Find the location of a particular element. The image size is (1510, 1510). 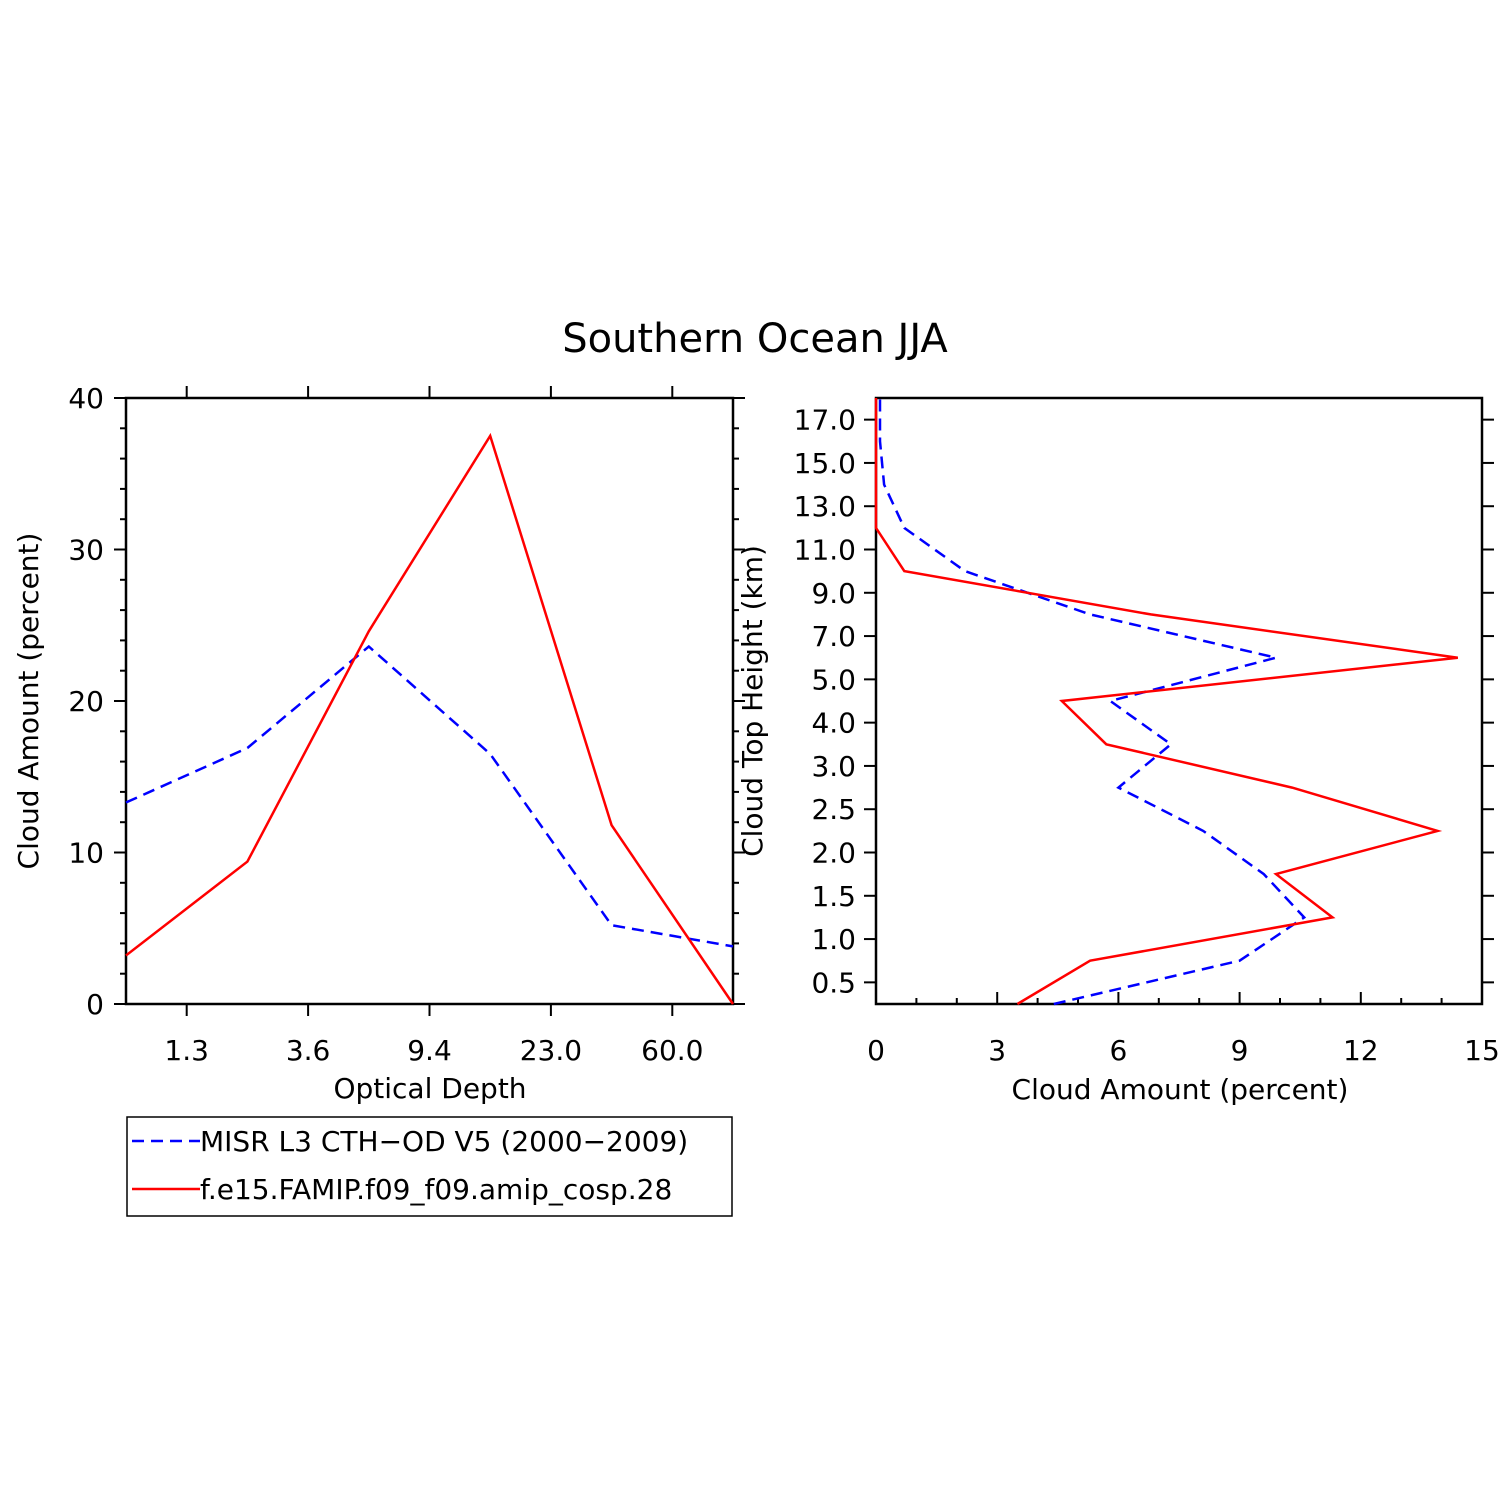

right-x-axis-label: Cloud Amount (percent) is located at coordinates (1180, 1089).